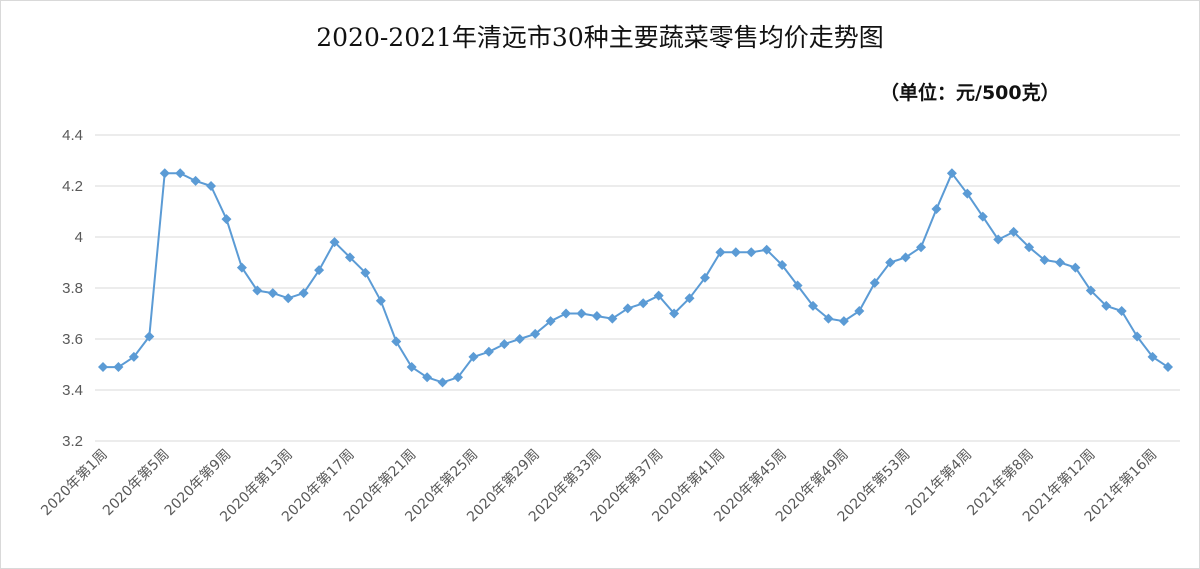 The height and width of the screenshot is (569, 1200). What do you see at coordinates (72, 186) in the screenshot?
I see `y-tick-label: 4.2` at bounding box center [72, 186].